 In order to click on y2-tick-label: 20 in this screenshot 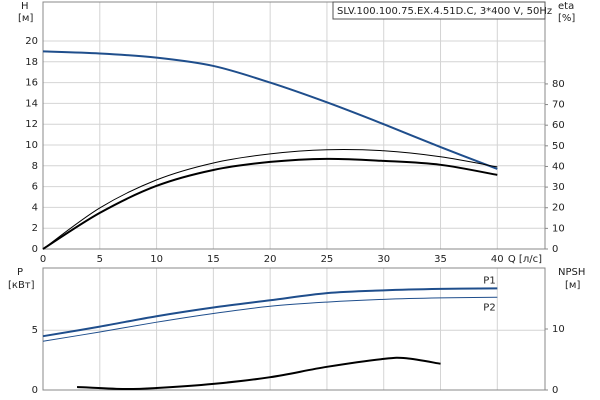, I will do `click(558, 208)`.